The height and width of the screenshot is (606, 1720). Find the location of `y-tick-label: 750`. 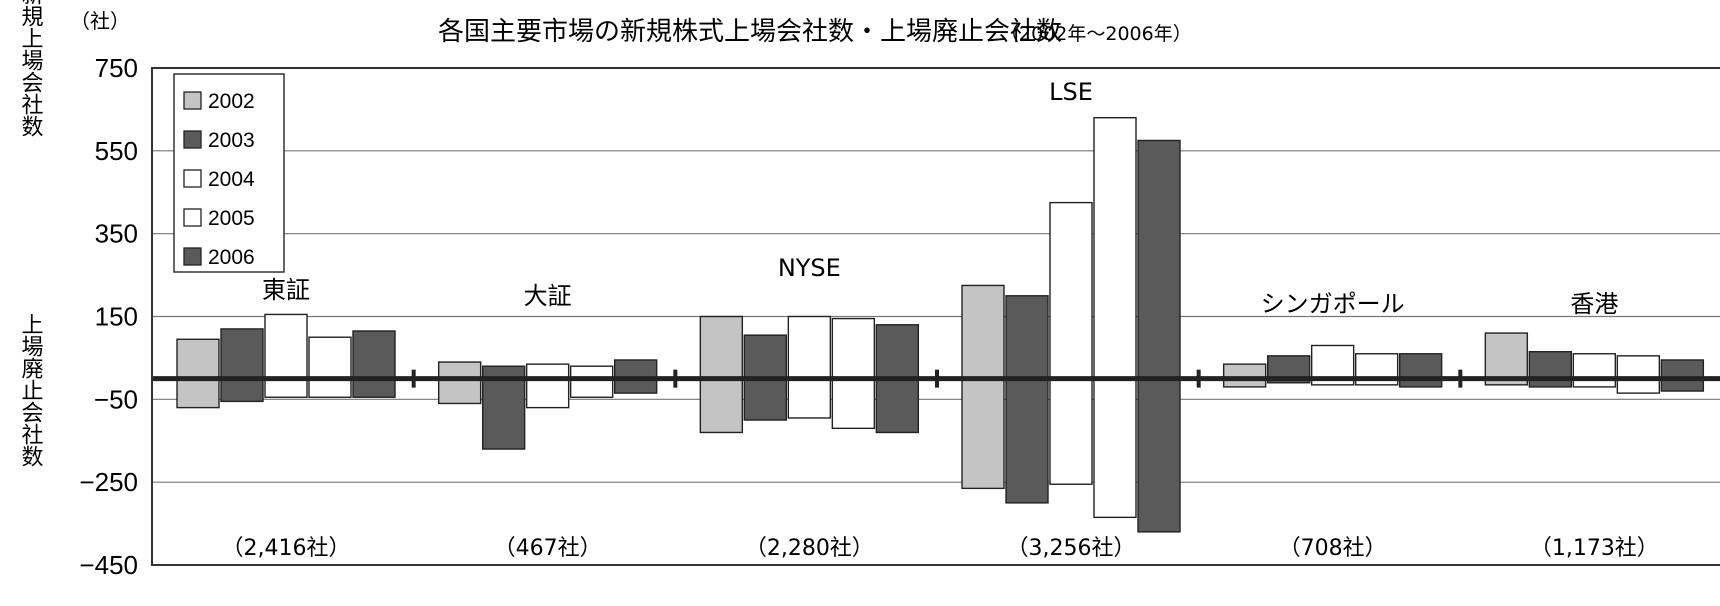

y-tick-label: 750 is located at coordinates (116, 68).